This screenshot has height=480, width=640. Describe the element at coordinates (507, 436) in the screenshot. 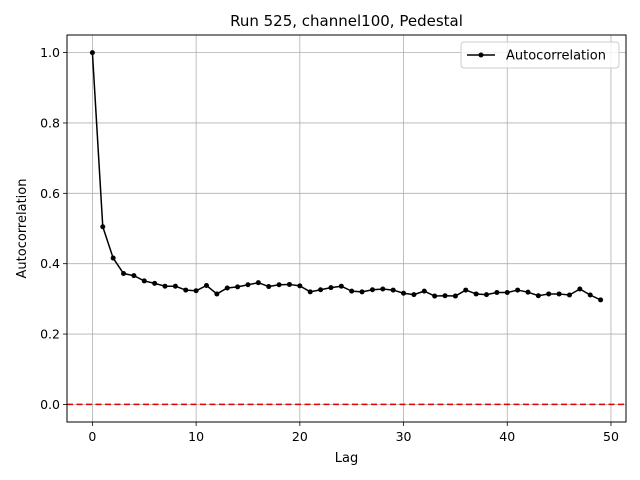

I see `x-tick-label: 40` at that location.